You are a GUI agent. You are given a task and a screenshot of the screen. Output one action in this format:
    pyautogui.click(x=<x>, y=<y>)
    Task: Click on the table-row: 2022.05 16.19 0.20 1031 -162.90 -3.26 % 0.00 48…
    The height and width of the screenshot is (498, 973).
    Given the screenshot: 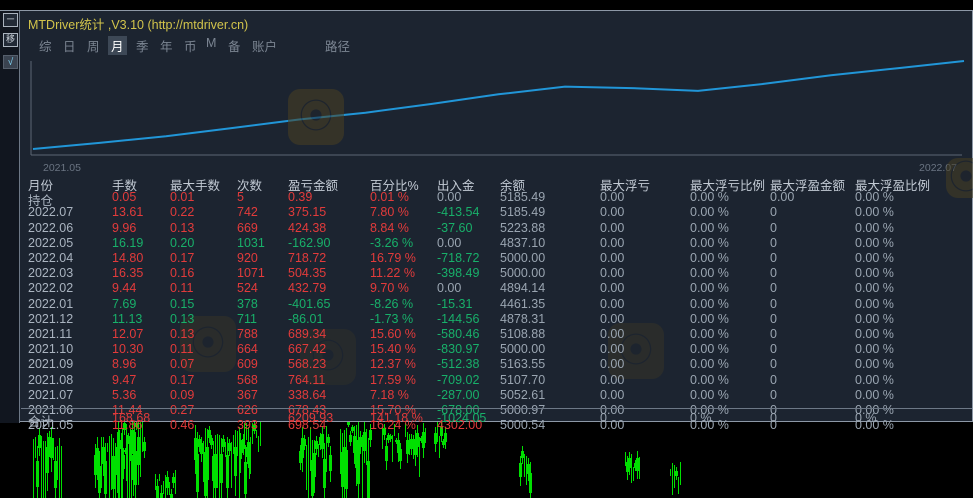 What is the action you would take?
    pyautogui.click(x=496, y=243)
    